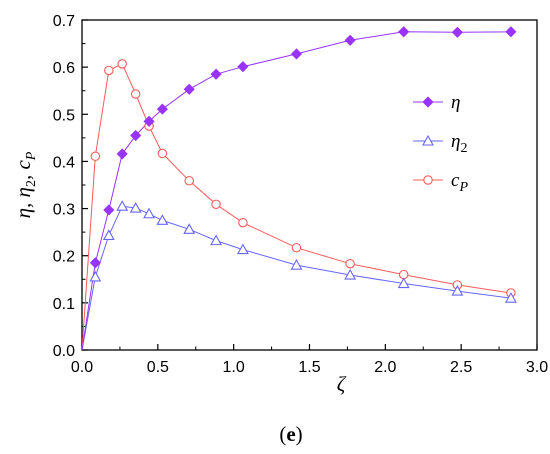  I want to click on y-title-cp: c, so click(23, 165).